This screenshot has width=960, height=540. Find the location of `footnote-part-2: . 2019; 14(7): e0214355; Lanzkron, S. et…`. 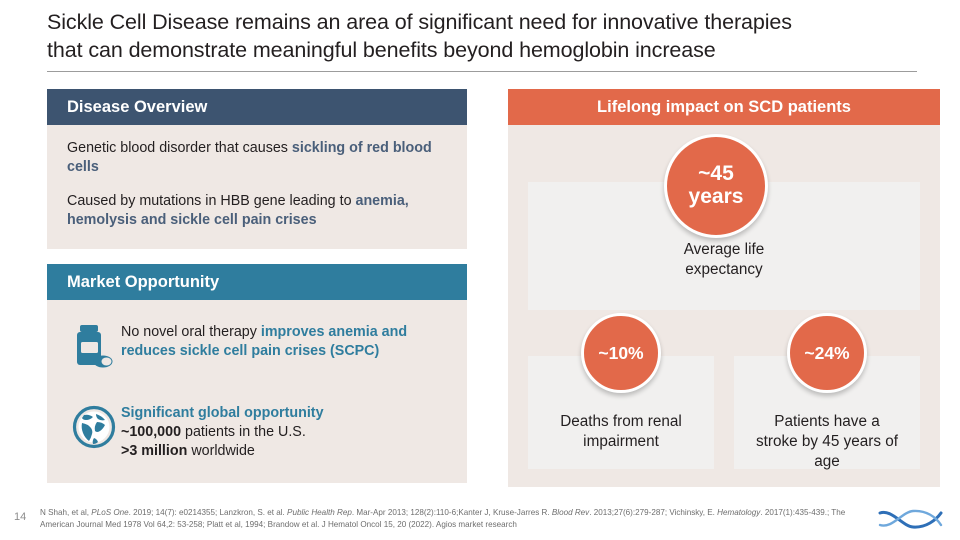

footnote-part-2: . 2019; 14(7): e0214355; Lanzkron, S. et… is located at coordinates (208, 512).